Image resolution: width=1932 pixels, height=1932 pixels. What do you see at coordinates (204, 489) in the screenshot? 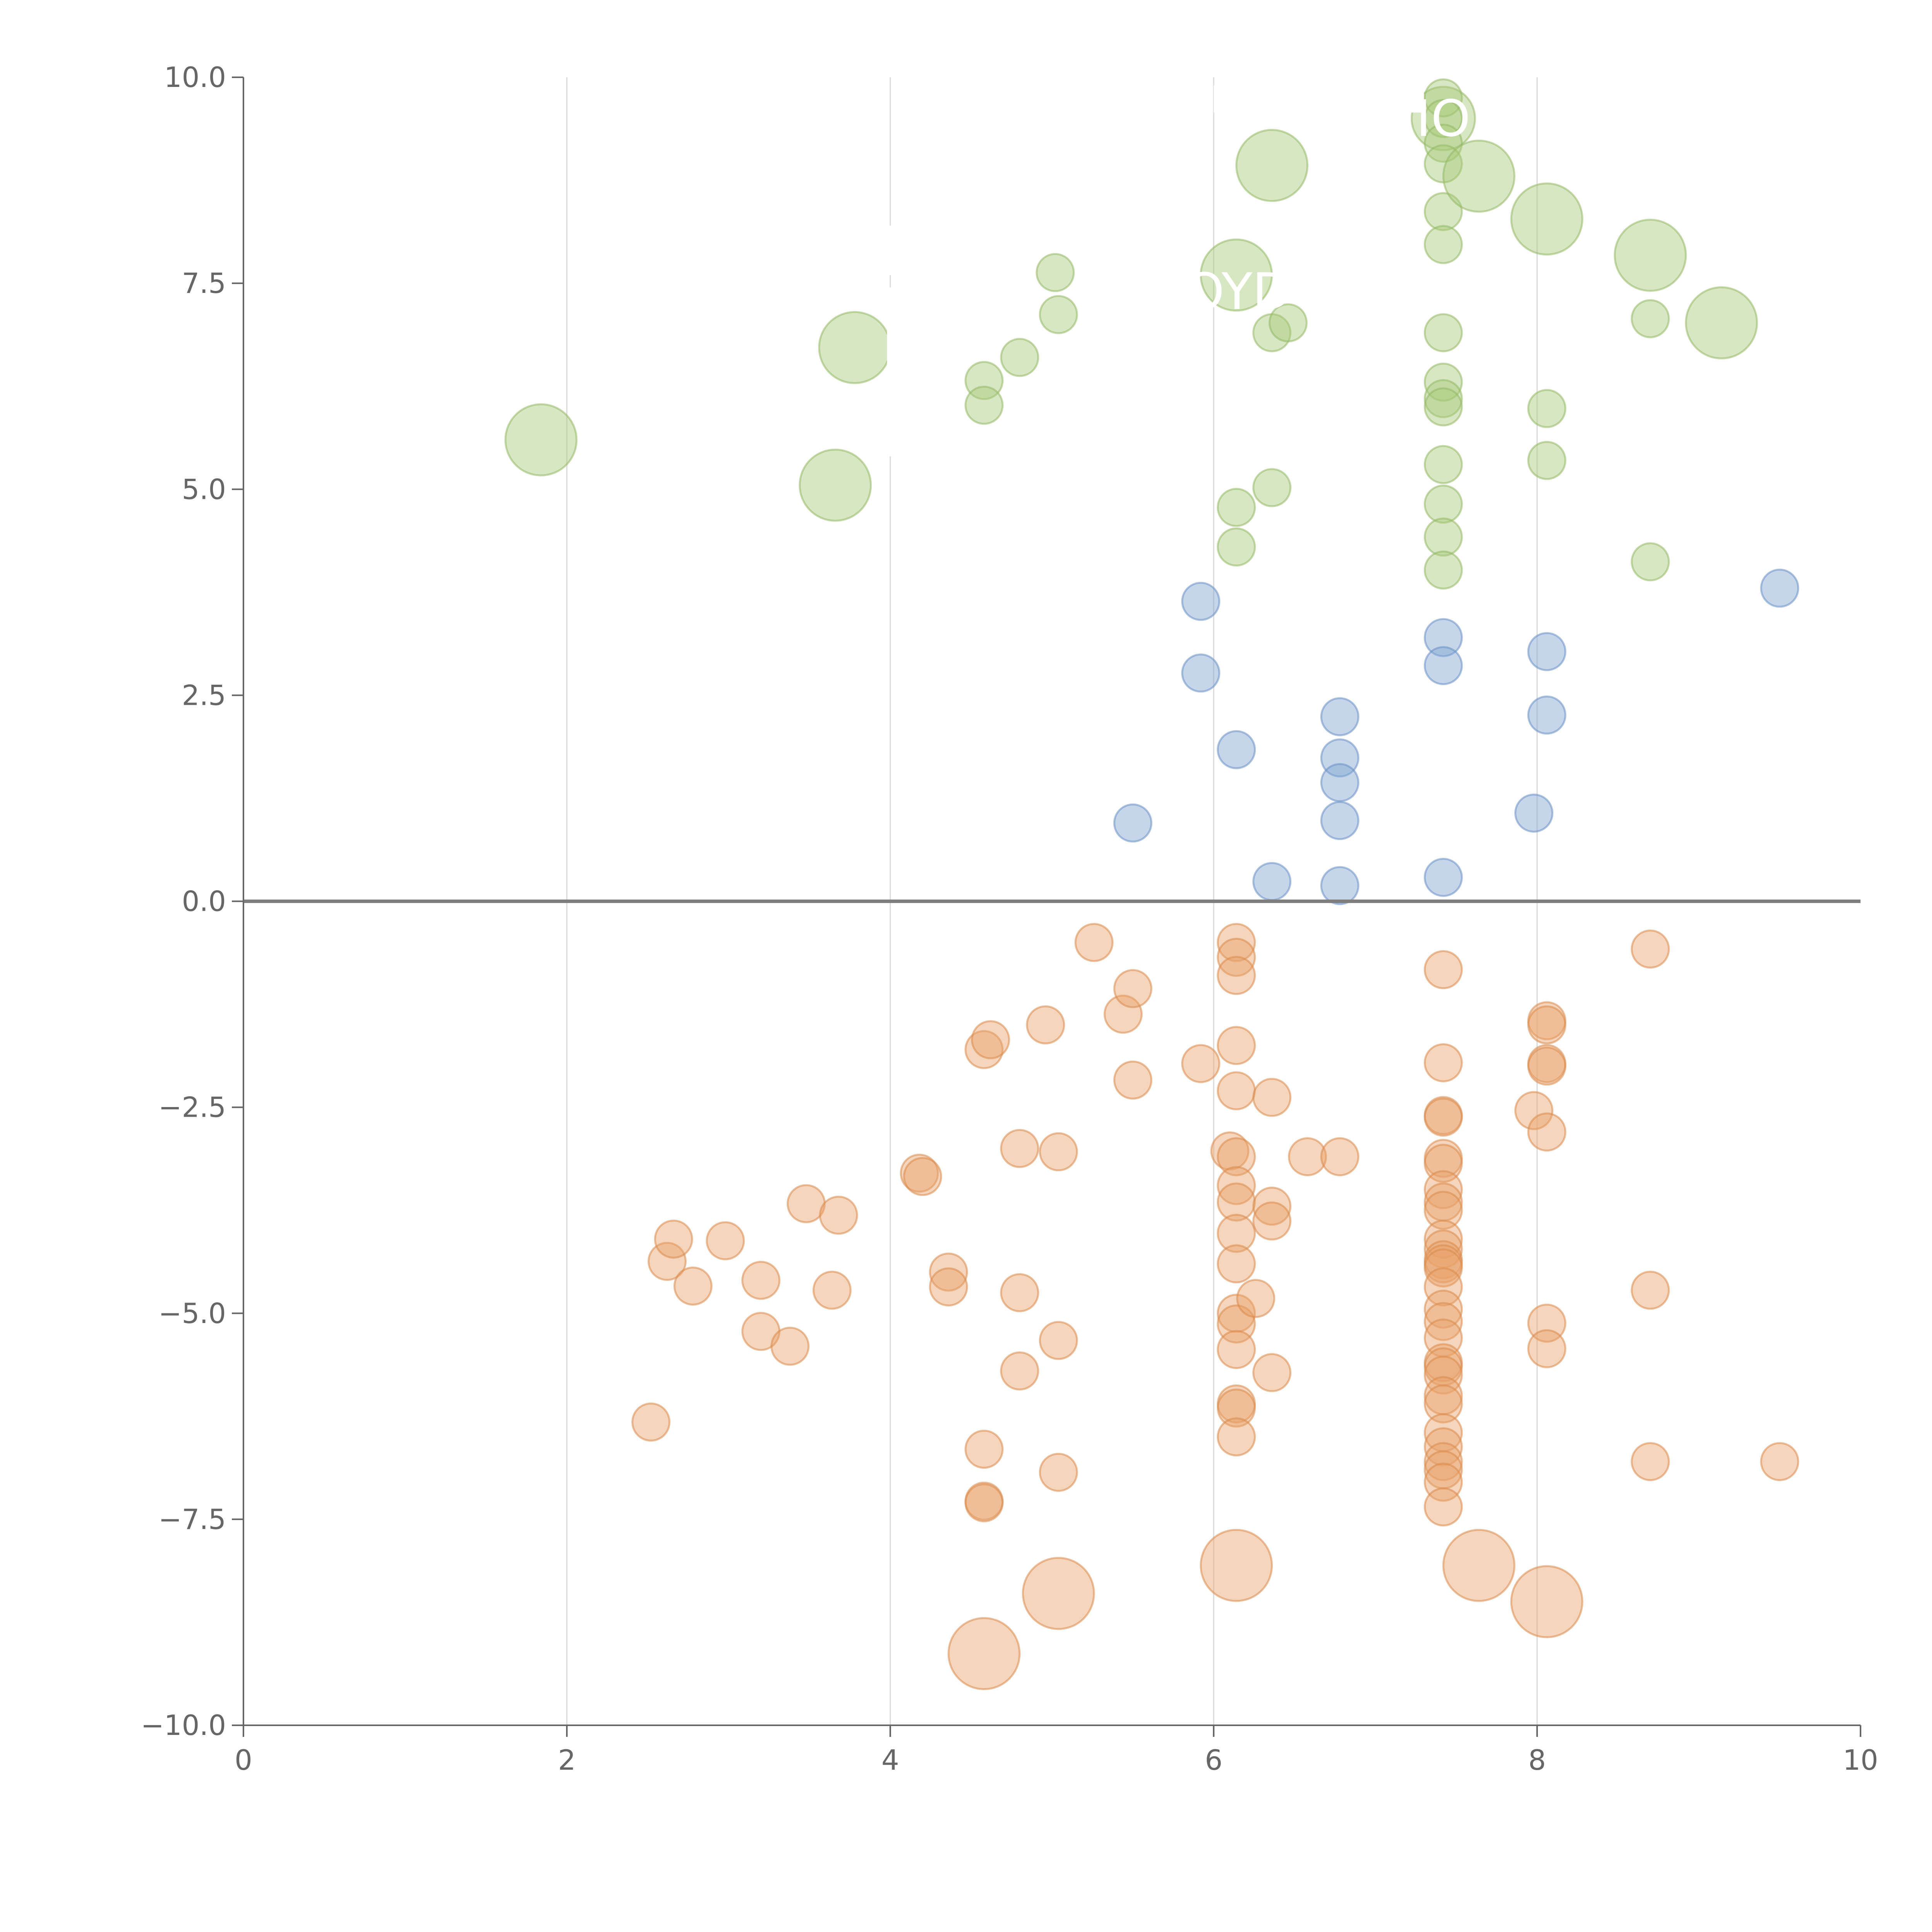
I see `y-tick-label: 5.0` at bounding box center [204, 489].